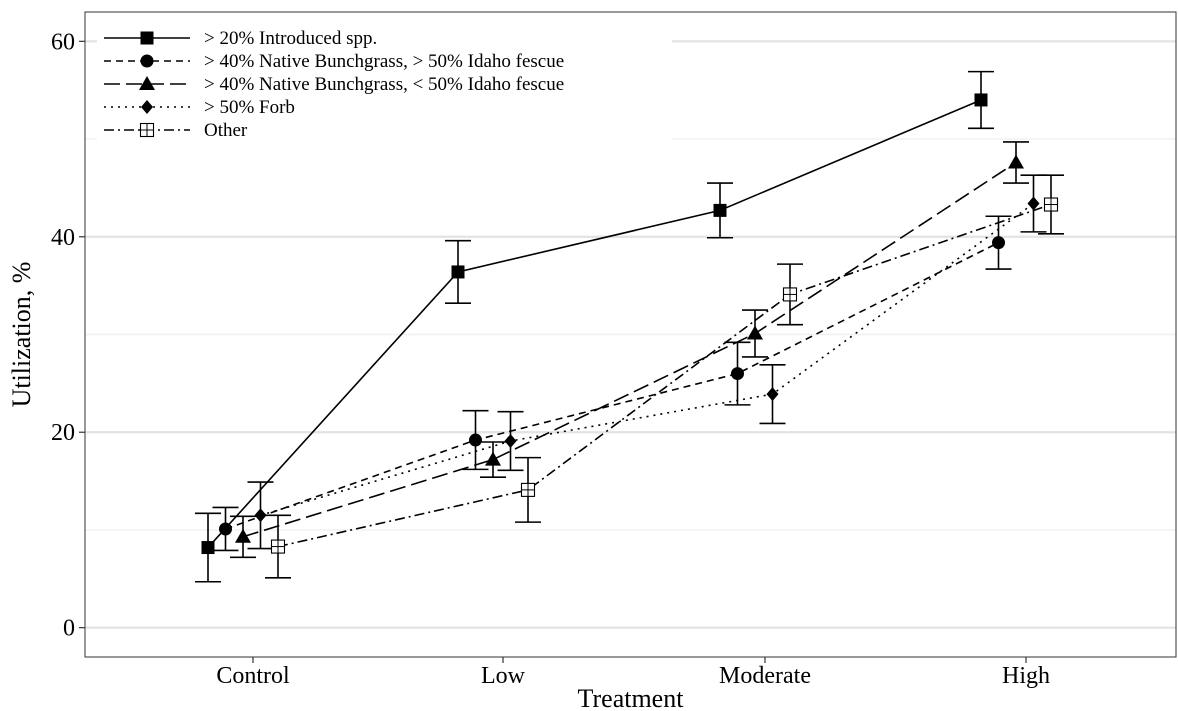 This screenshot has width=1178, height=711. Describe the element at coordinates (631, 697) in the screenshot. I see `x-axis-title: Treatment` at that location.